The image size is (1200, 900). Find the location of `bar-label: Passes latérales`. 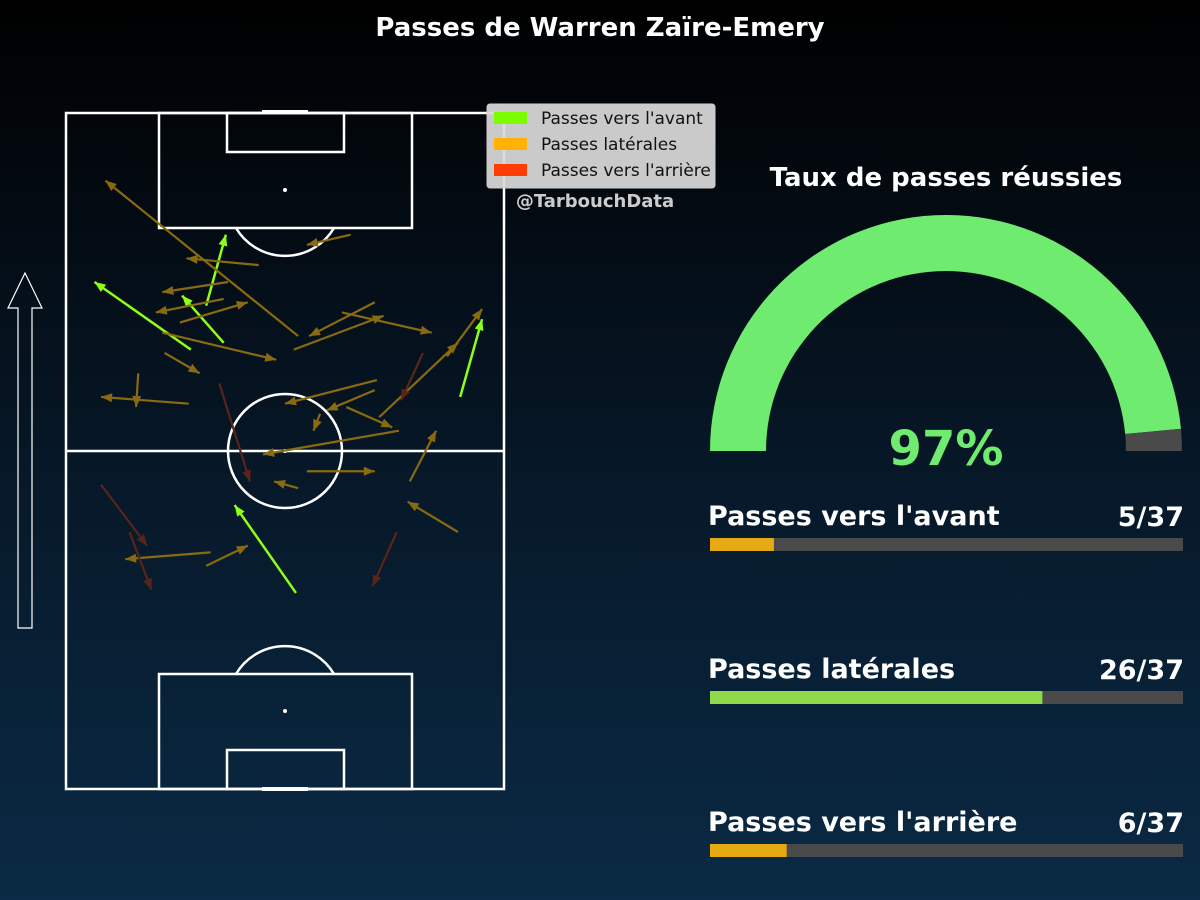

bar-label: Passes latérales is located at coordinates (831, 669).